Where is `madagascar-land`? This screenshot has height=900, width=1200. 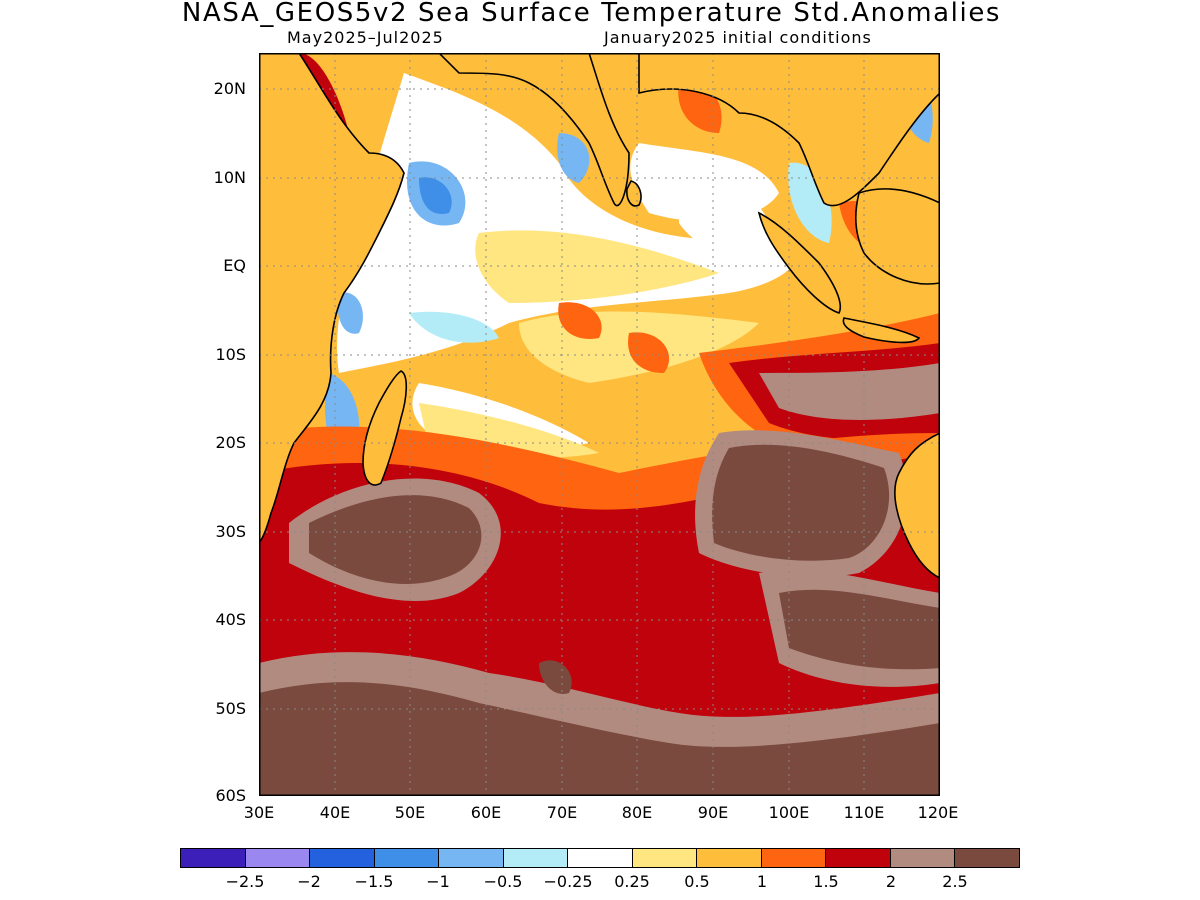
madagascar-land is located at coordinates (385, 428).